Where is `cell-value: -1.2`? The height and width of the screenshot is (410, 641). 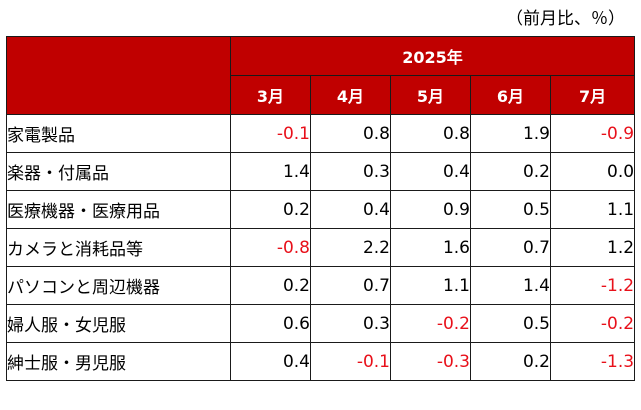 cell-value: -1.2 is located at coordinates (592, 285).